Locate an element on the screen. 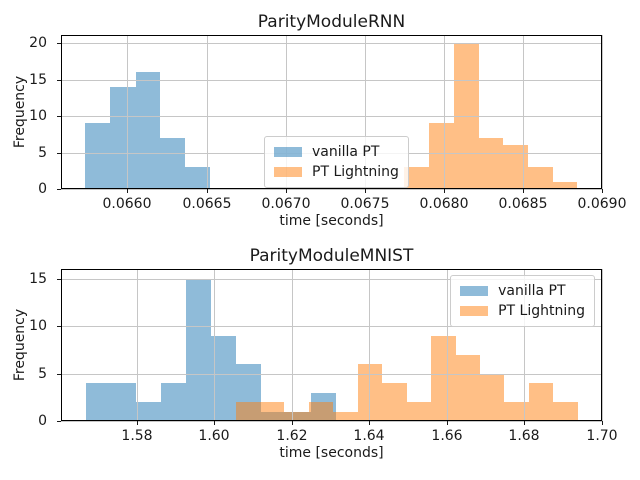 This screenshot has width=640, height=480. x-tick-label: 1.70 is located at coordinates (602, 436).